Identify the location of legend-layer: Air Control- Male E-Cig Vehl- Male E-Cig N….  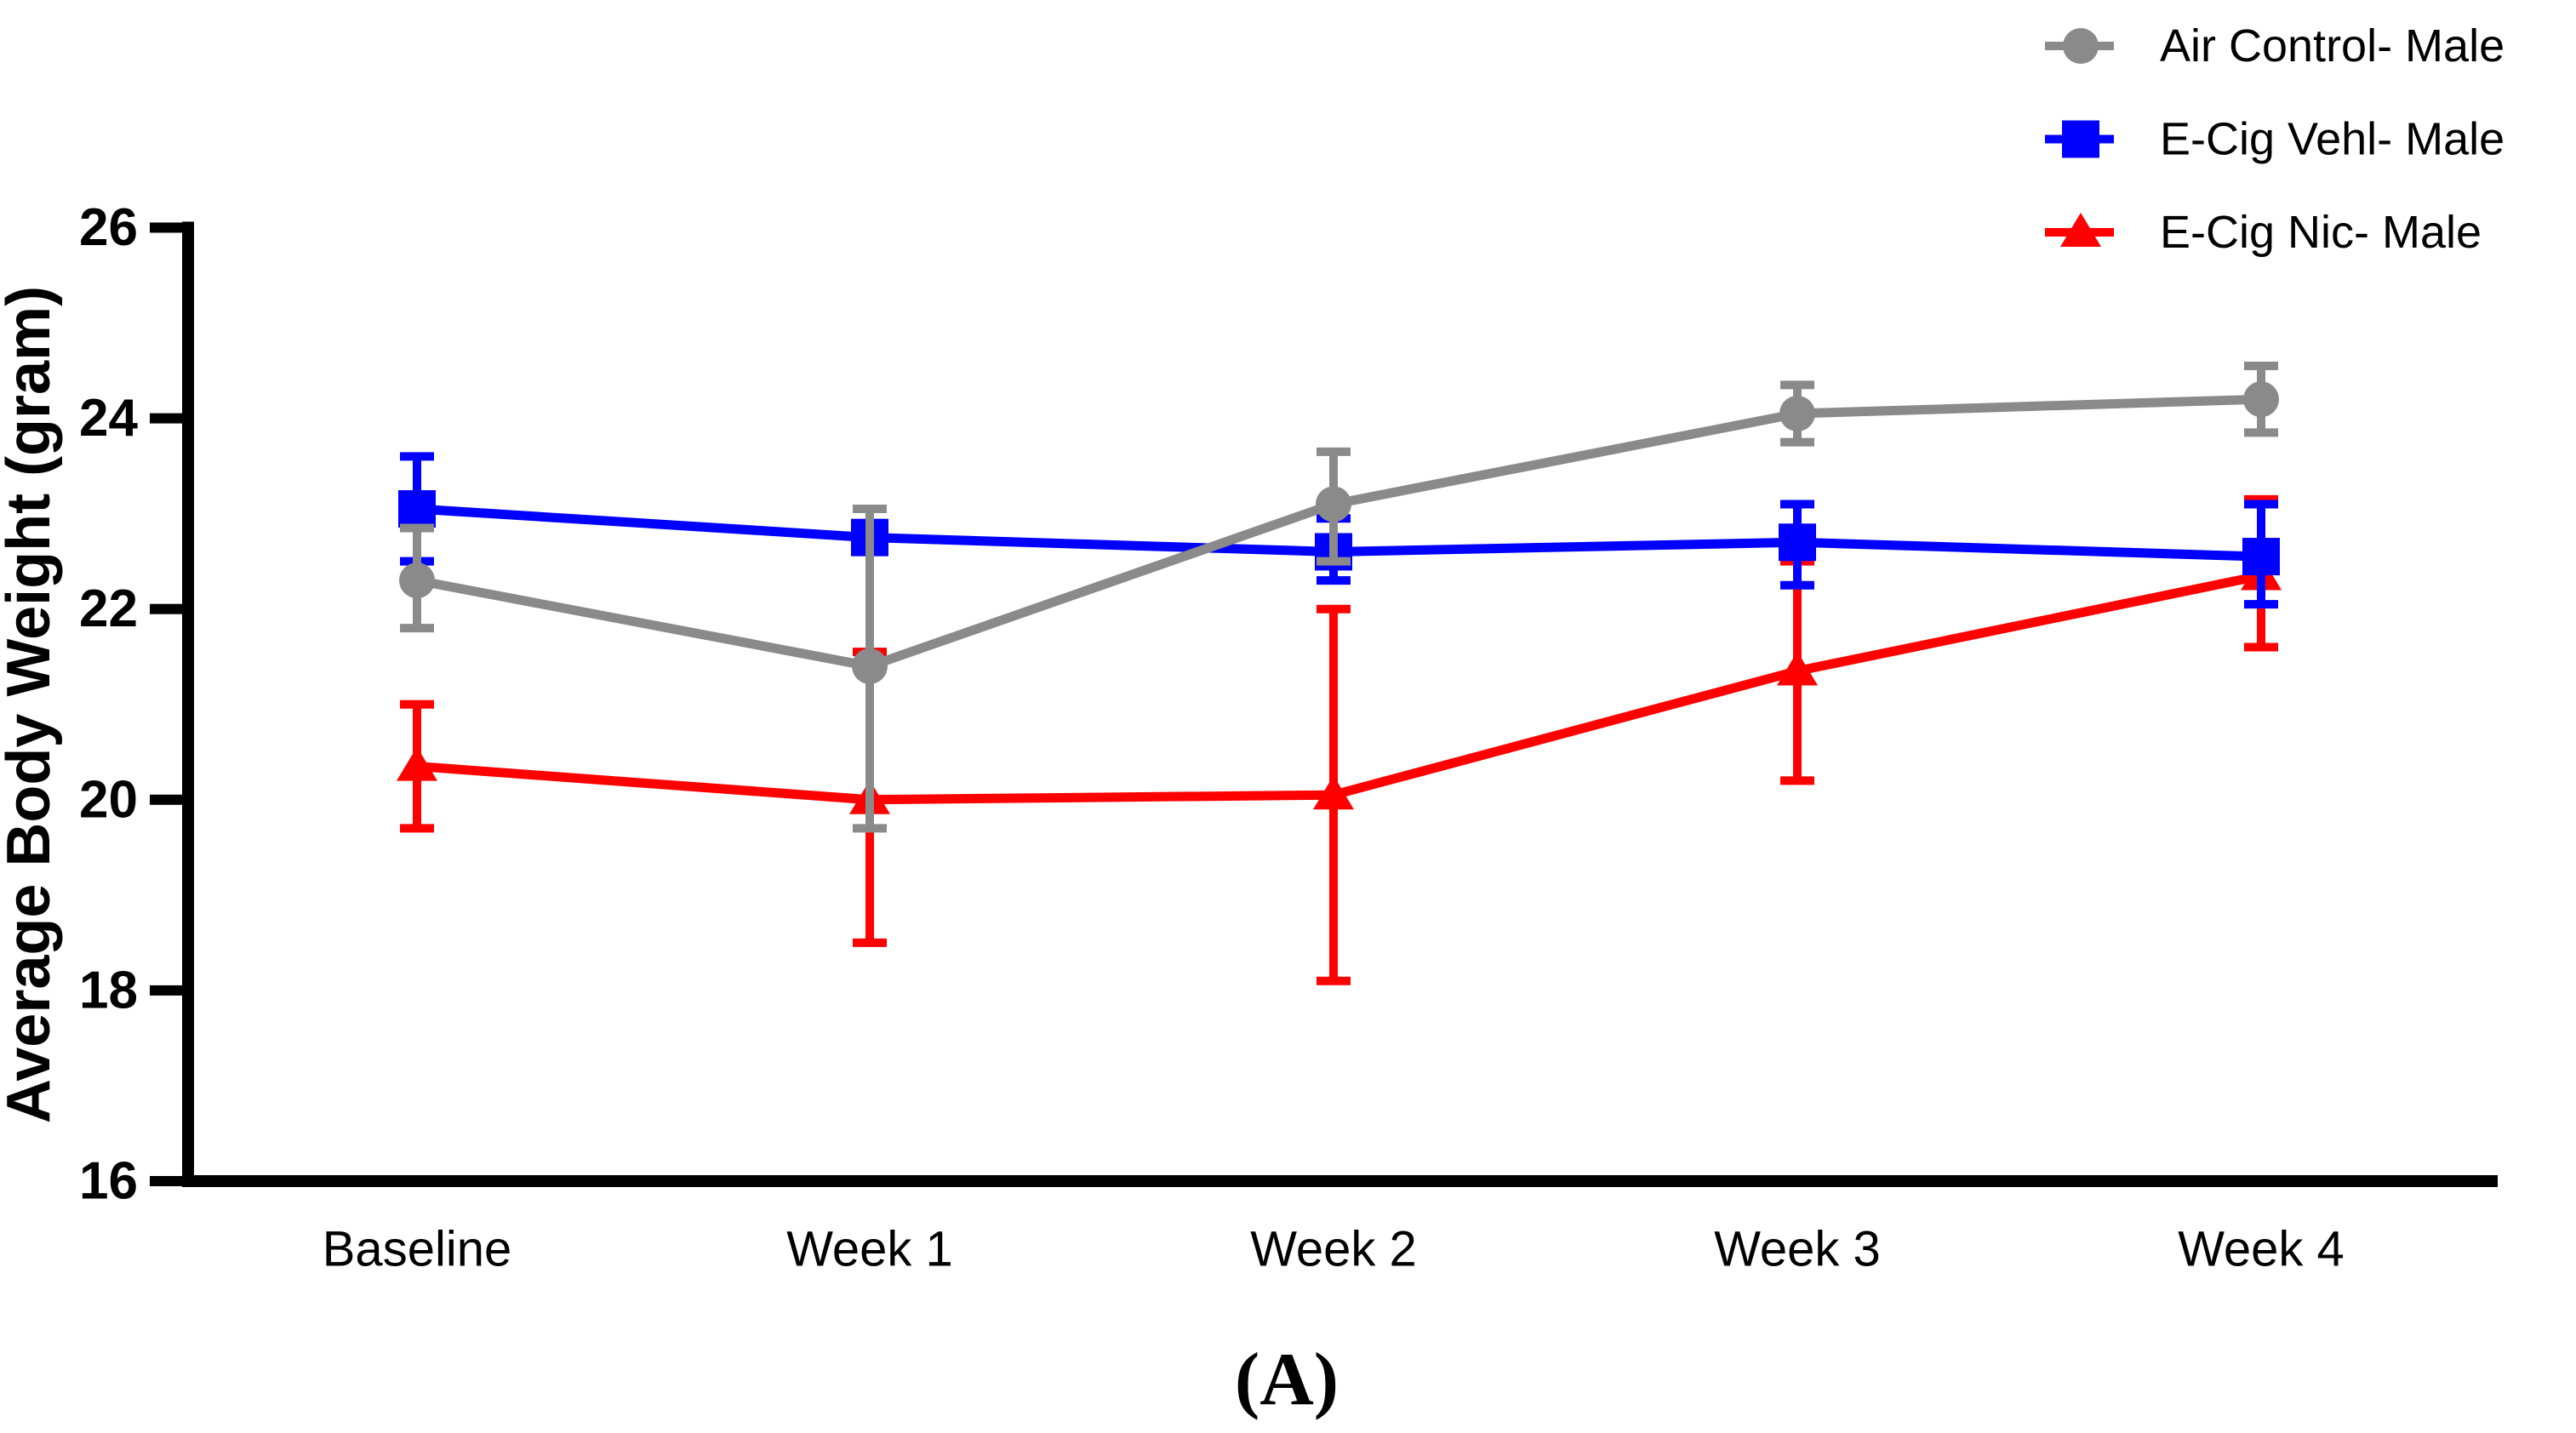
(2275, 139).